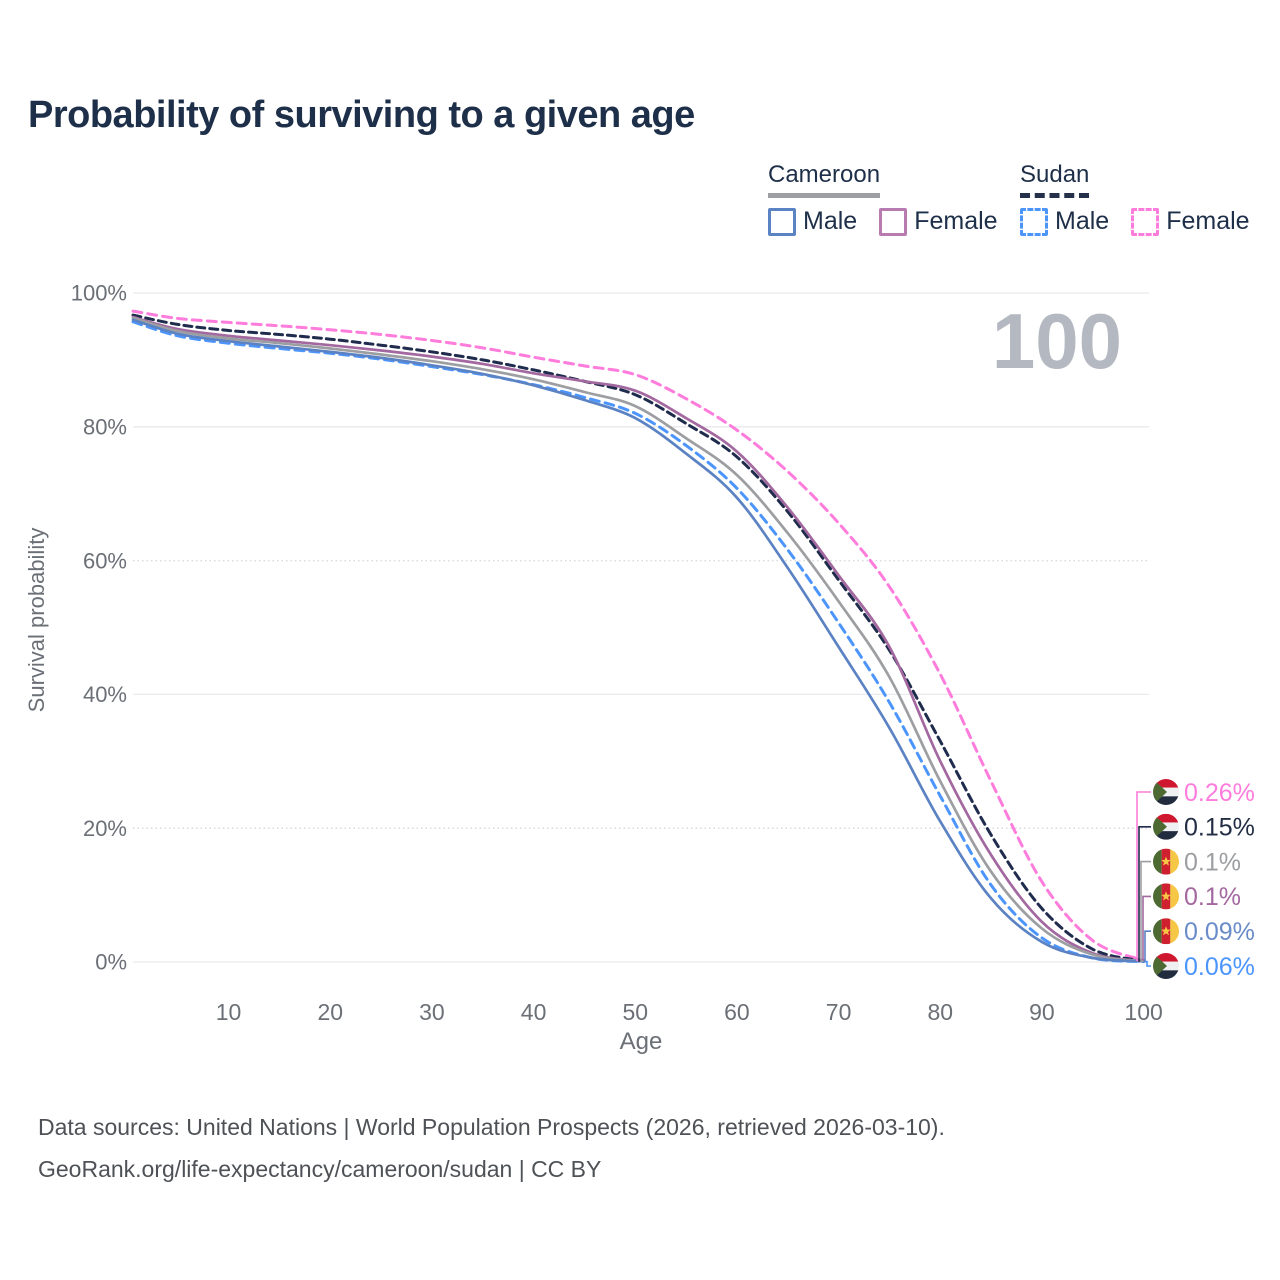 Image resolution: width=1280 pixels, height=1280 pixels. I want to click on legend-group-title-cameroon: Cameroon, so click(824, 180).